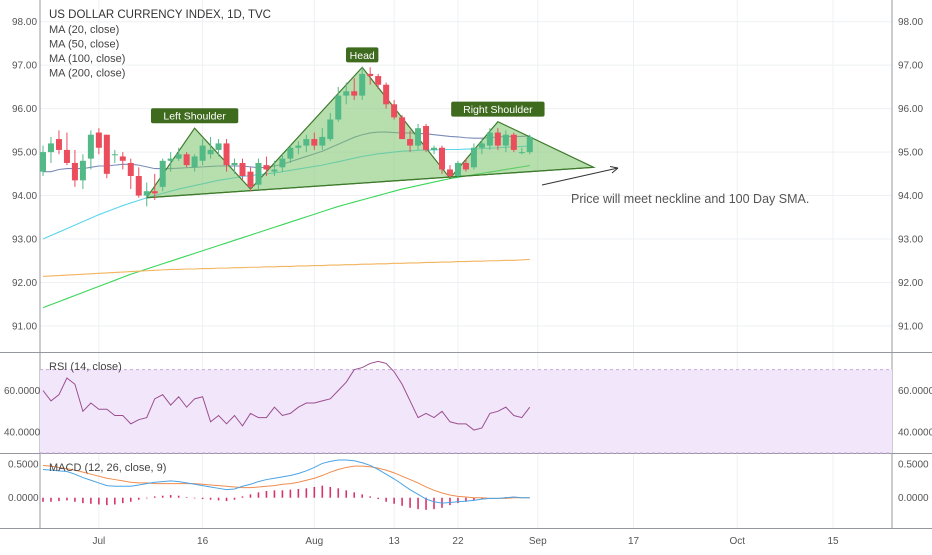 This screenshot has width=932, height=555. Describe the element at coordinates (910, 240) in the screenshot. I see `price-tick-right: 93.00` at that location.